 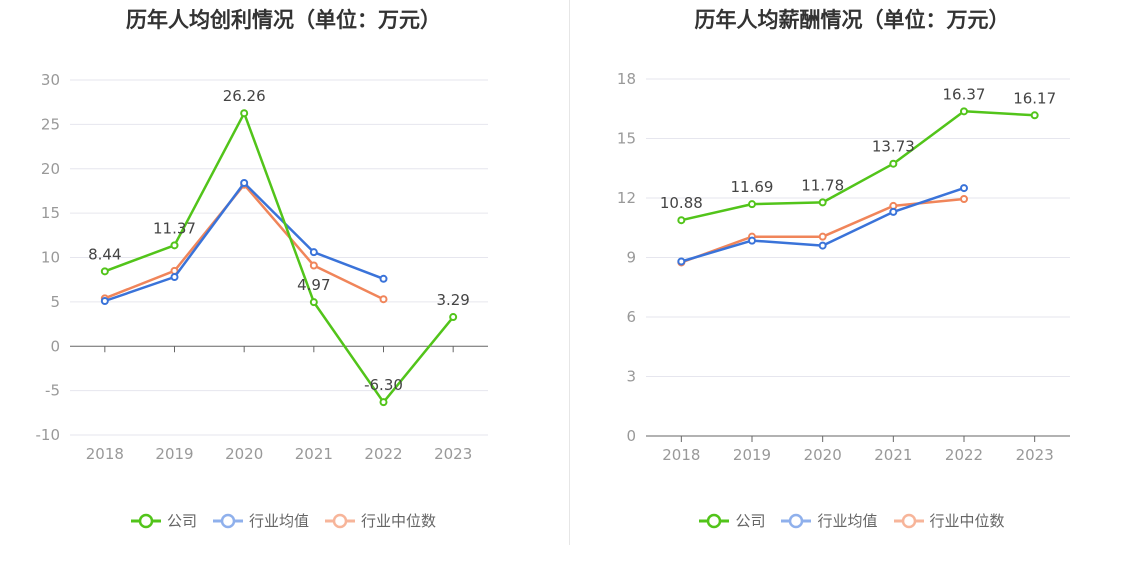 I want to click on left-y-tick-label: -5, so click(x=52, y=391).